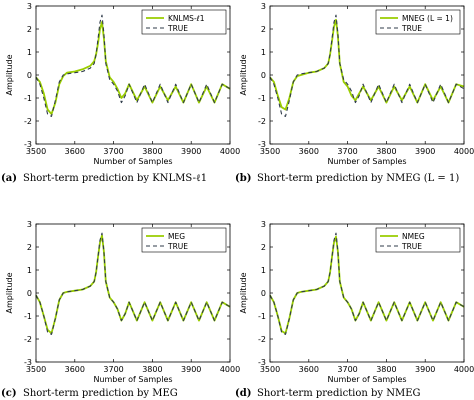  I want to click on y-tick-label-a-1: 2, so click(29, 29).